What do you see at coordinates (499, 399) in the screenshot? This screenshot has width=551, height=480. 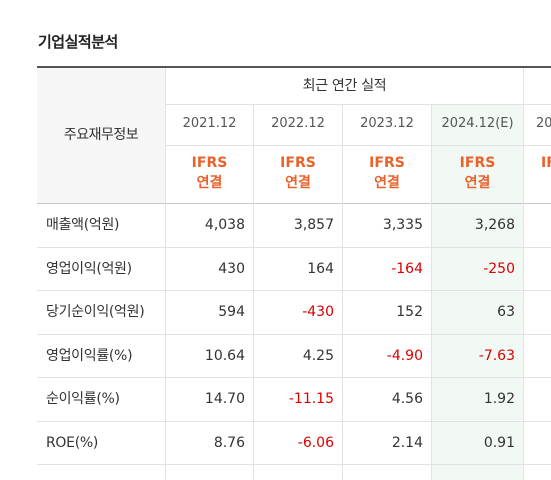 I see `table-cell-value: 1.92` at bounding box center [499, 399].